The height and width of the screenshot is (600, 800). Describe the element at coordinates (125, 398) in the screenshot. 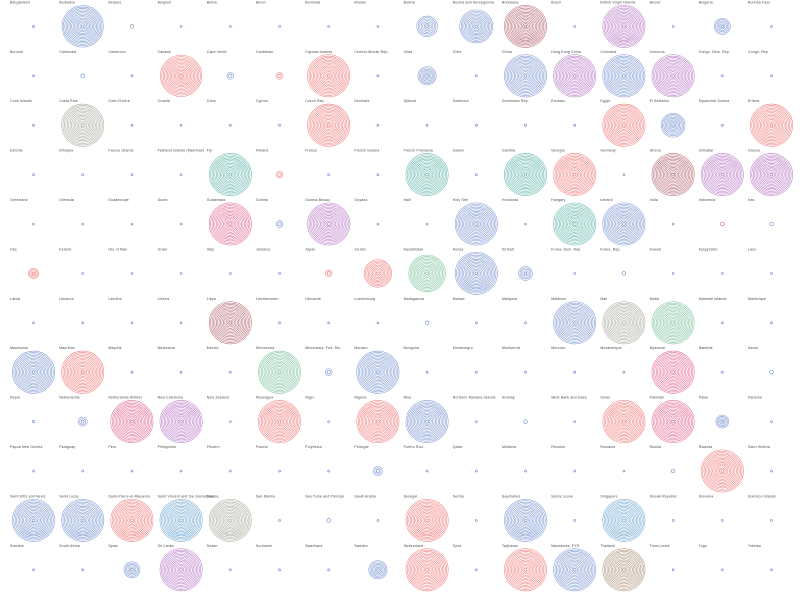

I see `country-label: Netherlands Antilles` at that location.